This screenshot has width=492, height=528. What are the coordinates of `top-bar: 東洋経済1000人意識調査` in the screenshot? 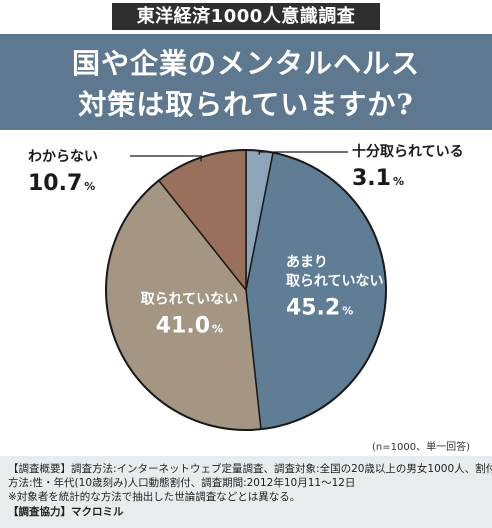 It's located at (246, 17).